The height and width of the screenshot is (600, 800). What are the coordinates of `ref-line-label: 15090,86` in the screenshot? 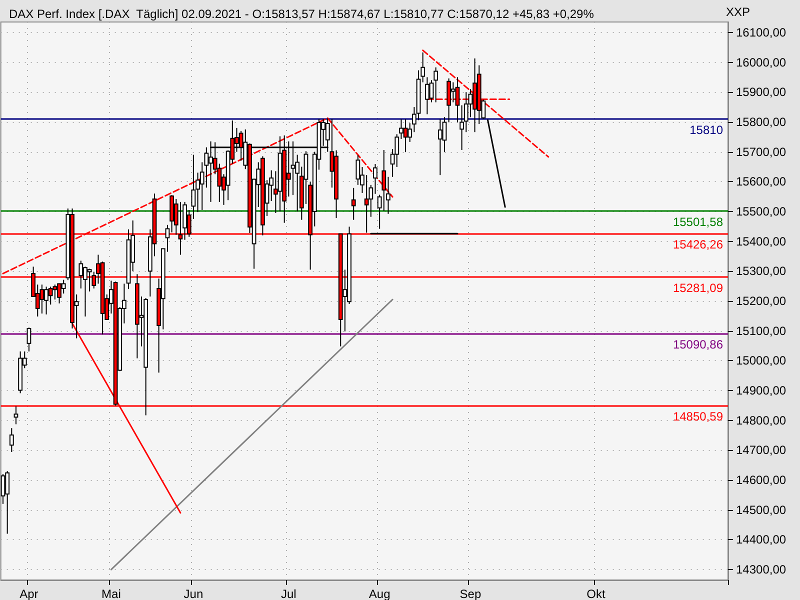 It's located at (698, 345).